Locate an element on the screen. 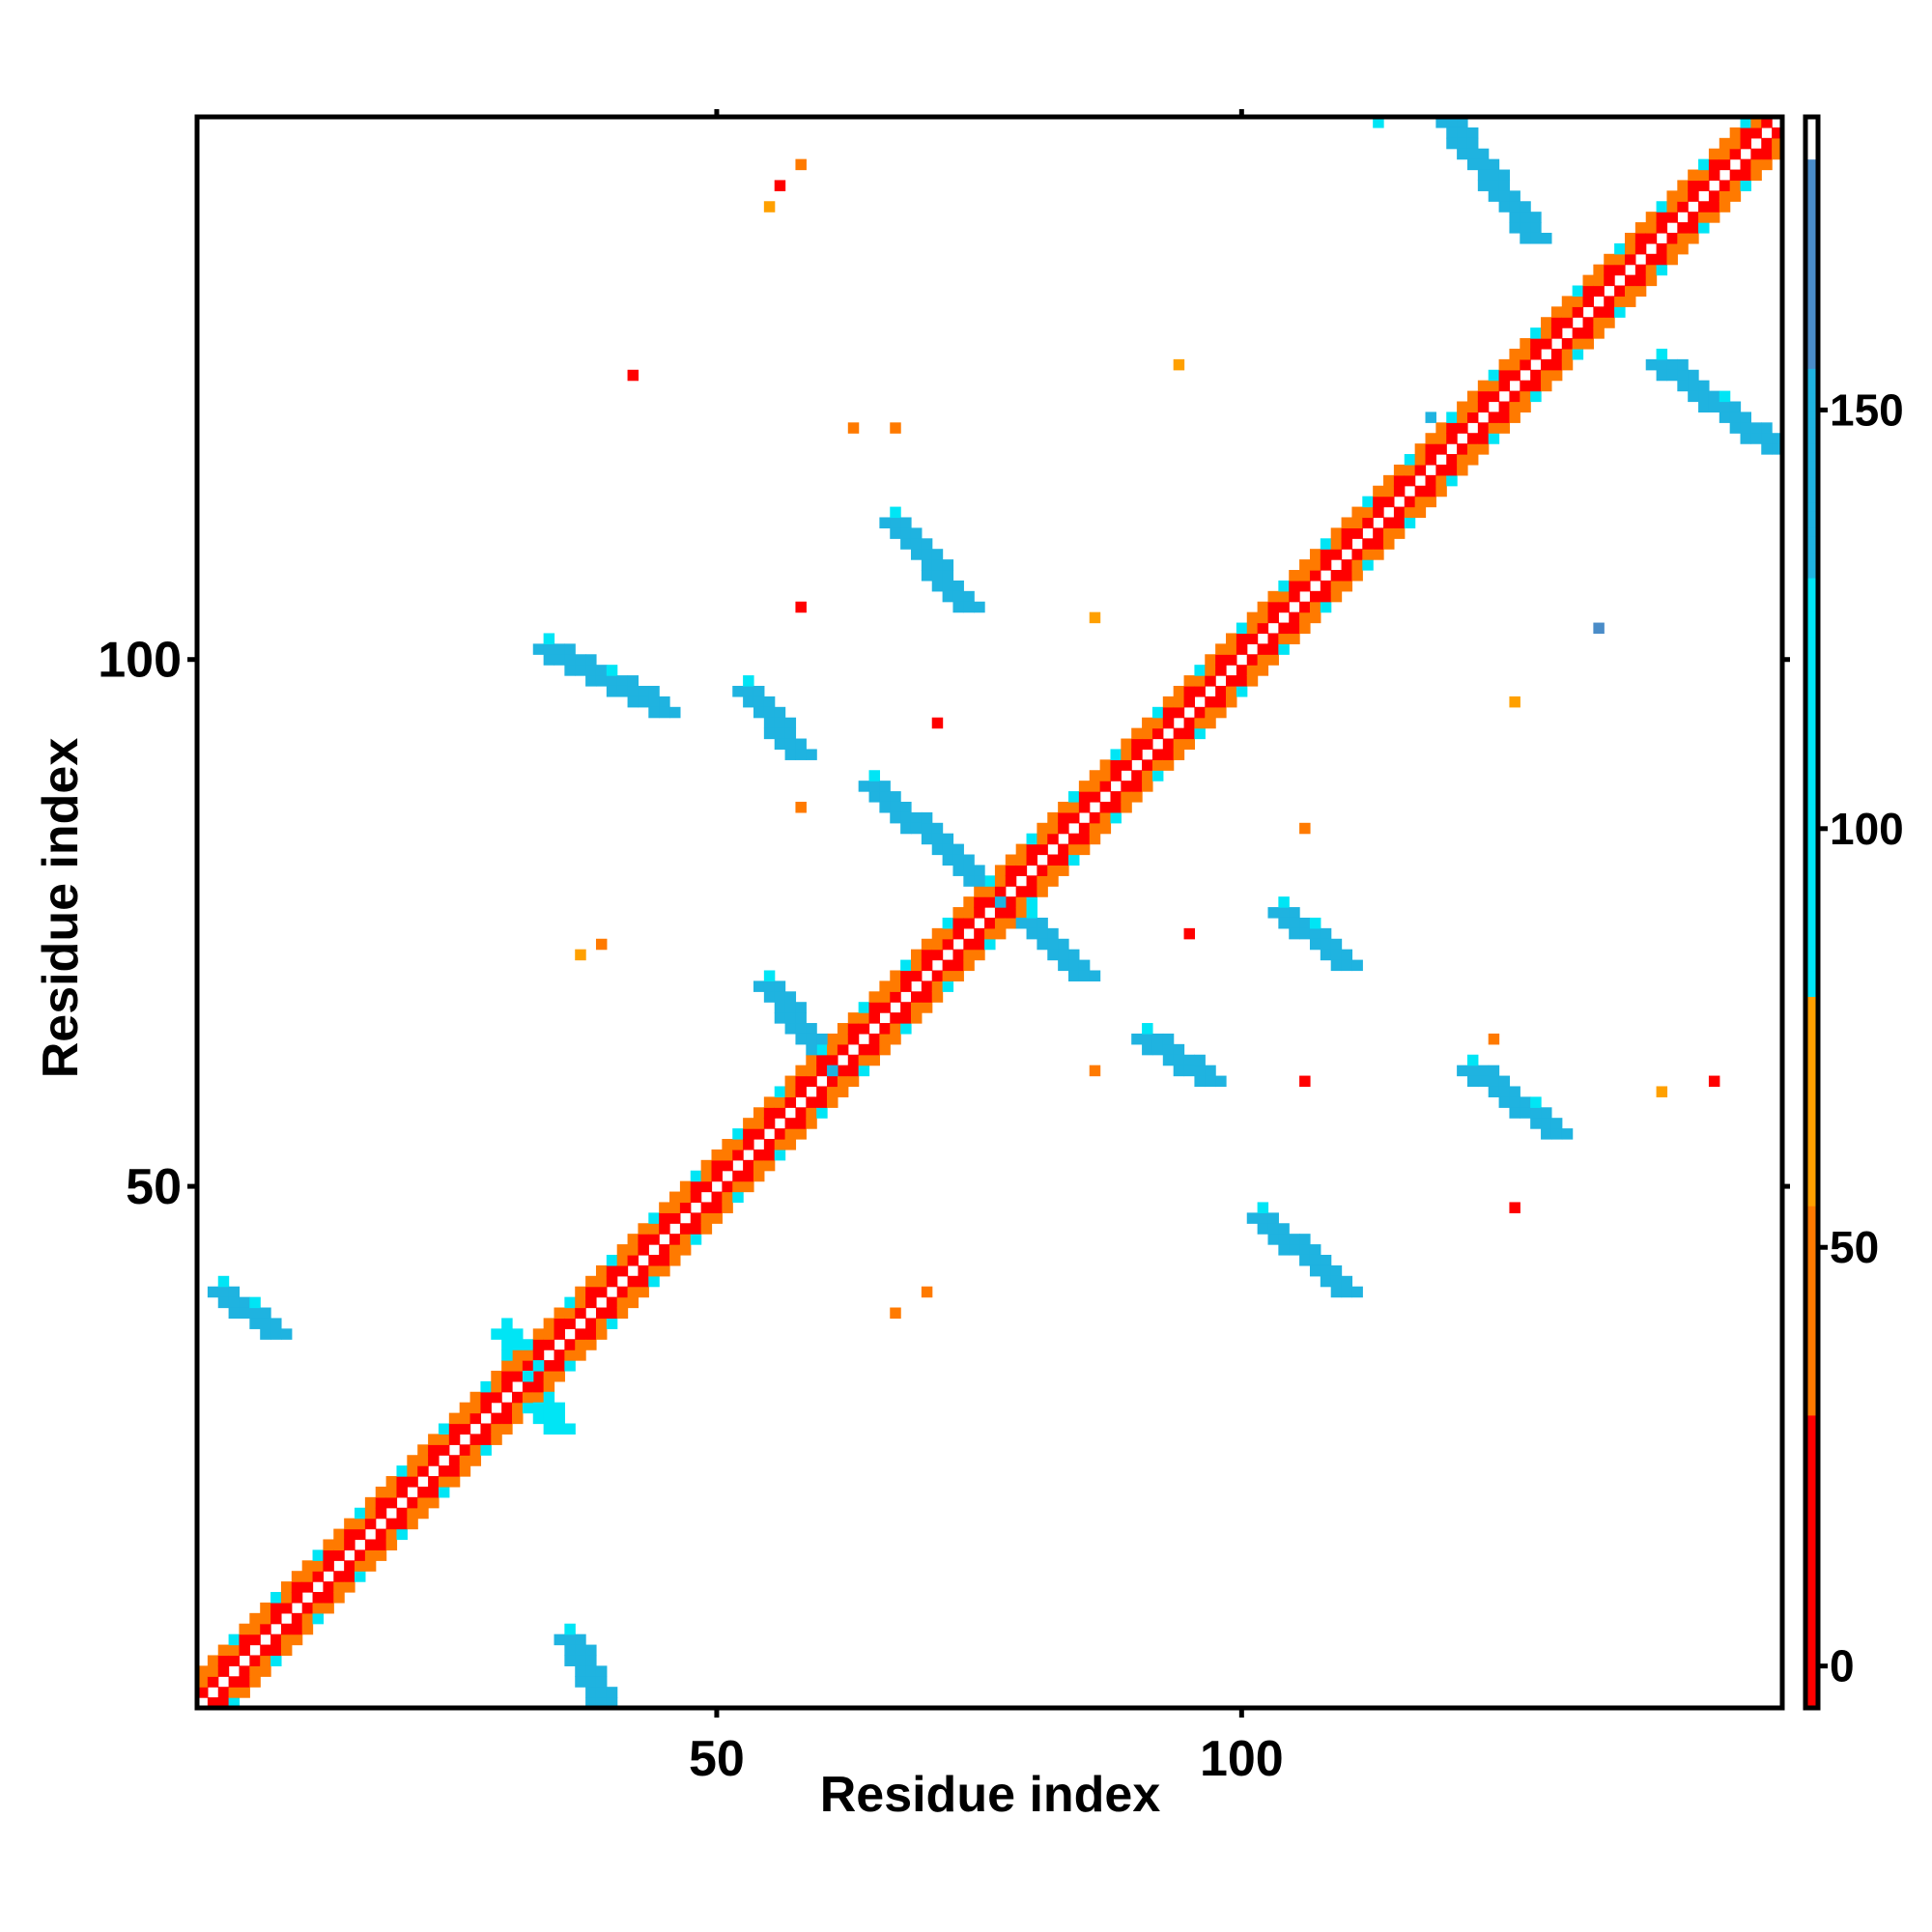 The height and width of the screenshot is (1932, 1932). colorbar-tick-label: 150 is located at coordinates (1867, 409).